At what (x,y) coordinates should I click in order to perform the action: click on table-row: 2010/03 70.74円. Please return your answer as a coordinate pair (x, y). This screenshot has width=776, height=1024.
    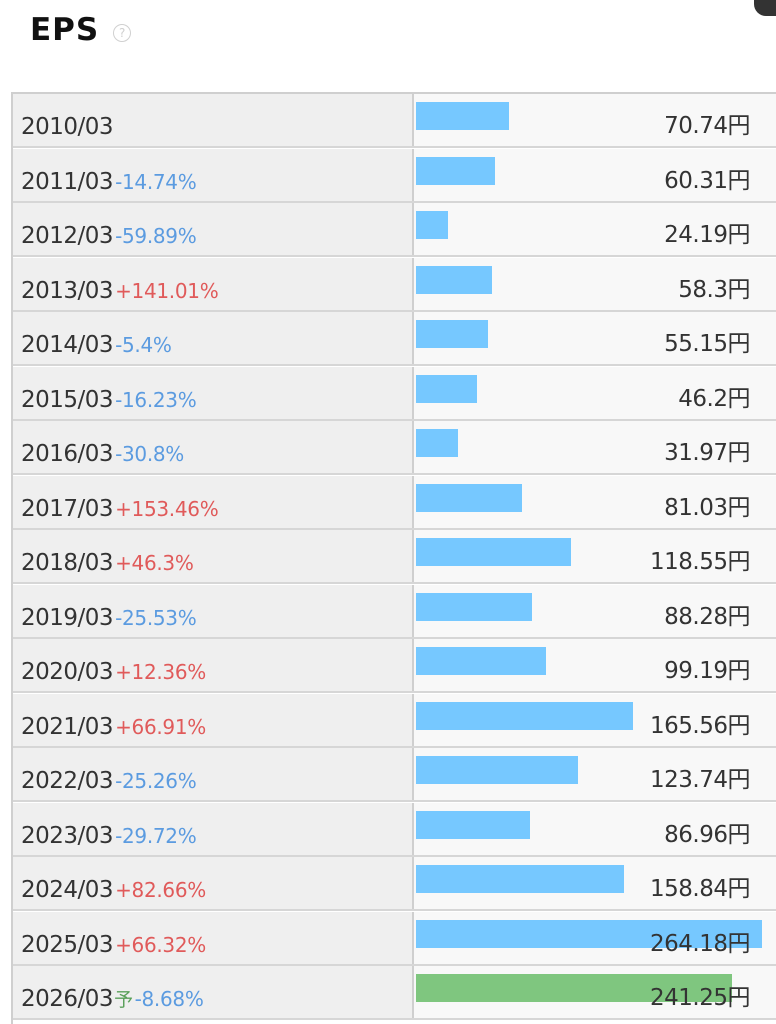
    Looking at the image, I should click on (394, 121).